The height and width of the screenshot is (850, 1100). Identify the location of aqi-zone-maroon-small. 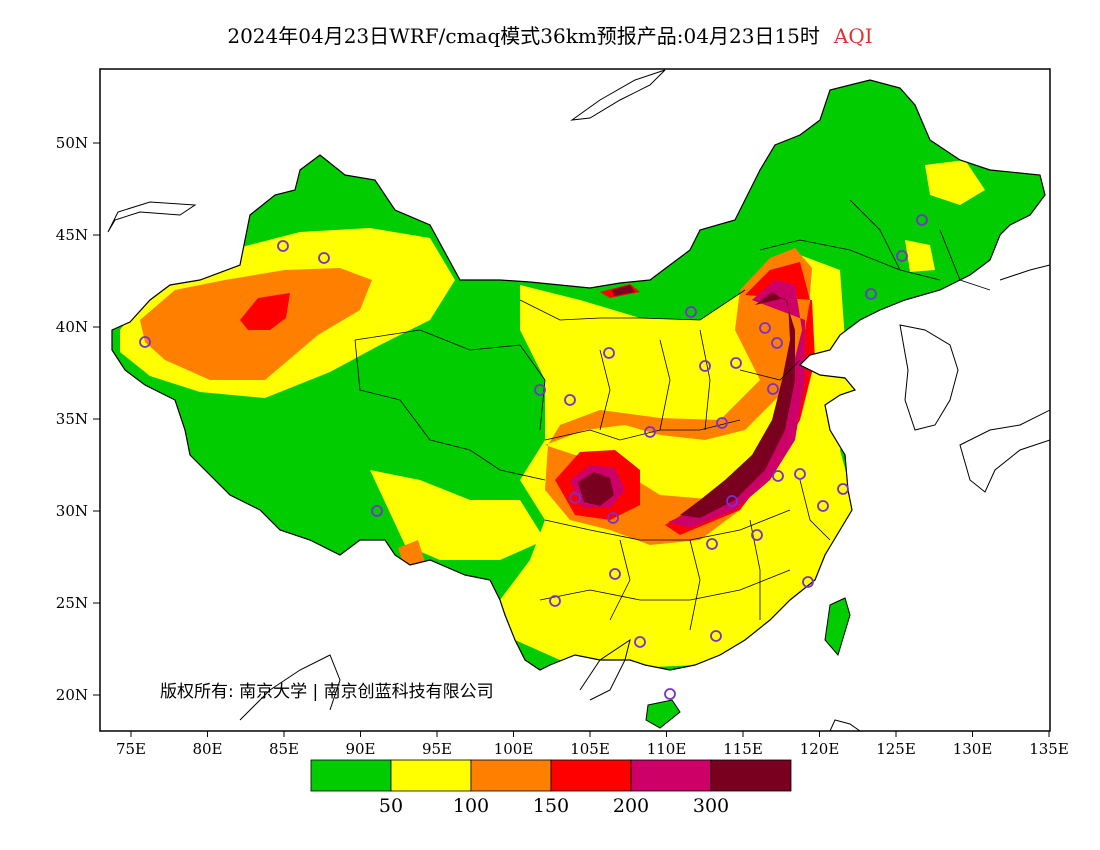
(623, 290).